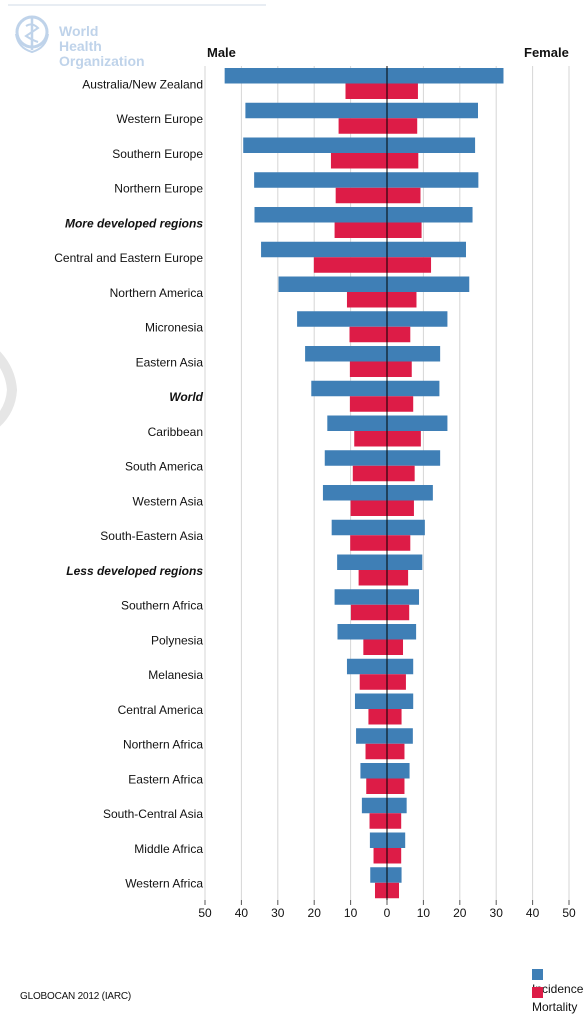 Image resolution: width=584 pixels, height=1014 pixels. What do you see at coordinates (546, 52) in the screenshot?
I see `female-label: Female` at bounding box center [546, 52].